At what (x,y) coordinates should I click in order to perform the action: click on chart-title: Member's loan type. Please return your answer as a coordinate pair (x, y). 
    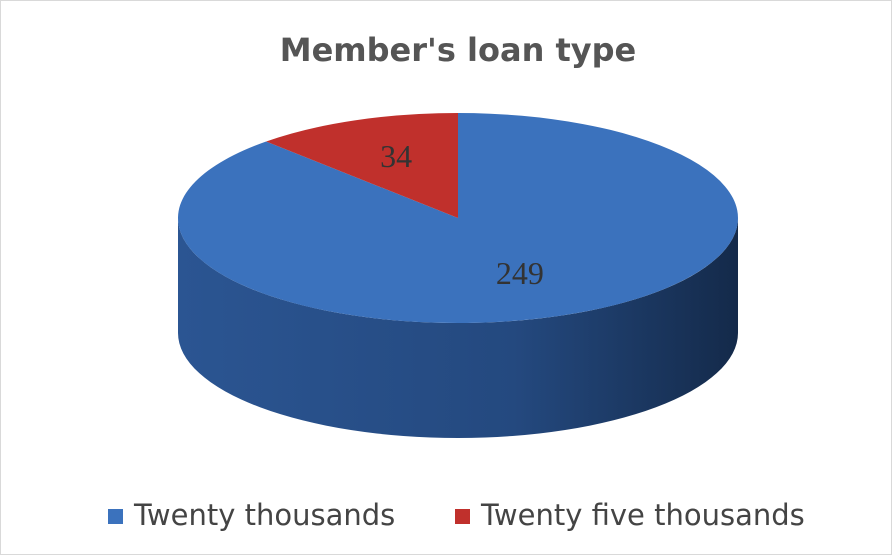
    Looking at the image, I should click on (458, 50).